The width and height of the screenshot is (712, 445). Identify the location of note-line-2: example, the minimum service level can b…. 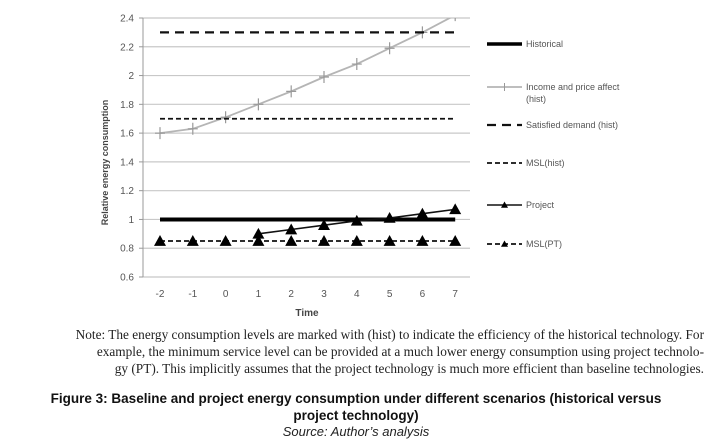
(400, 351).